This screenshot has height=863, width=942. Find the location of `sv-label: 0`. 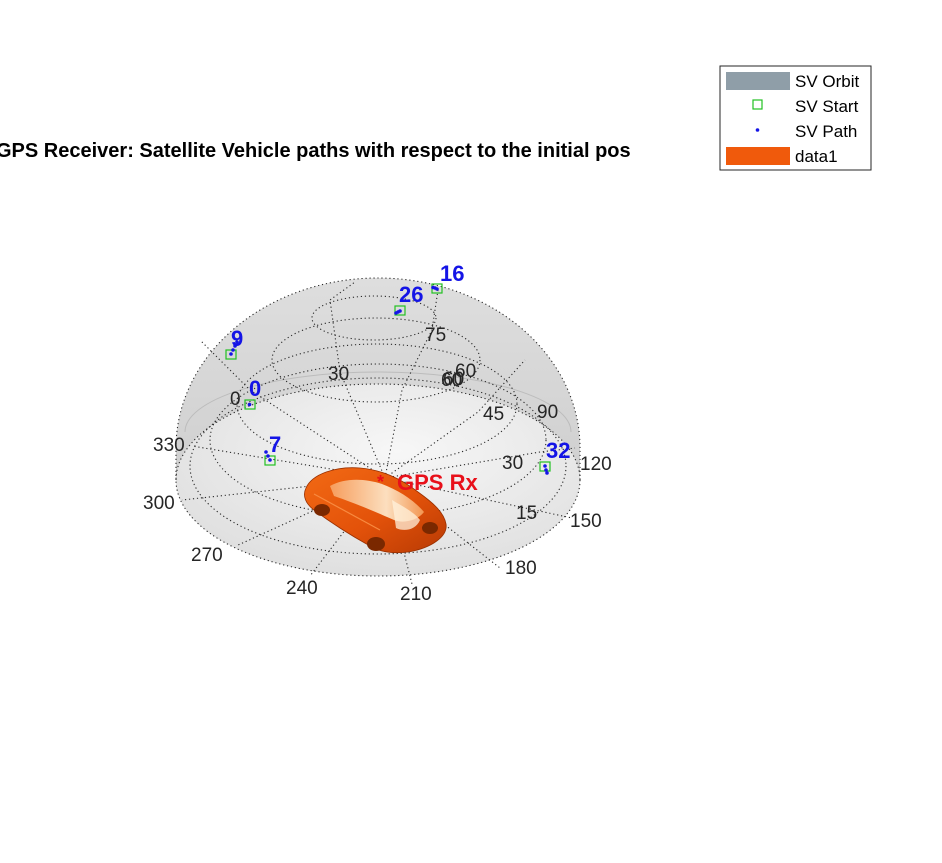

sv-label: 0 is located at coordinates (255, 388).